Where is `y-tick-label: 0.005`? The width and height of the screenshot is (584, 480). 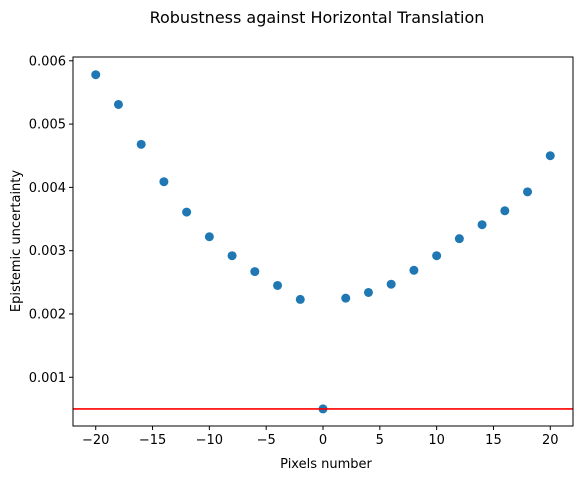
y-tick-label: 0.005 is located at coordinates (47, 125).